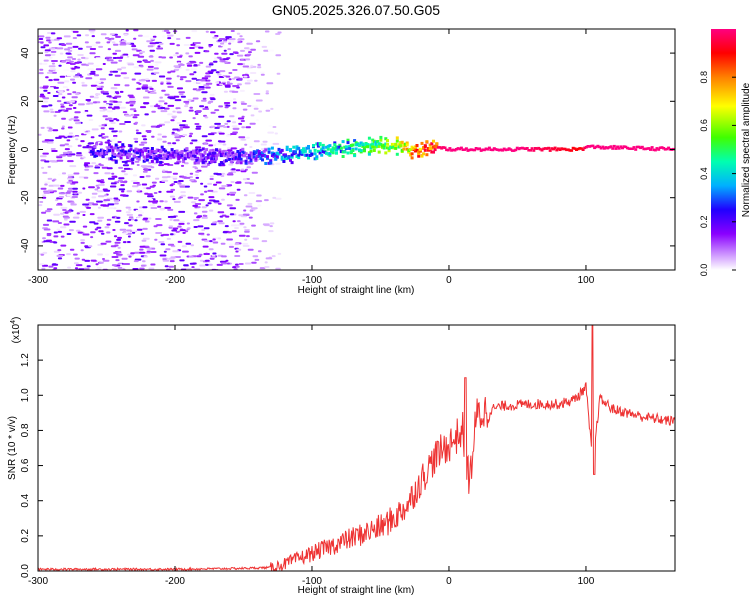 The height and width of the screenshot is (600, 750). I want to click on snr-x-tick-label: -300, so click(38, 581).